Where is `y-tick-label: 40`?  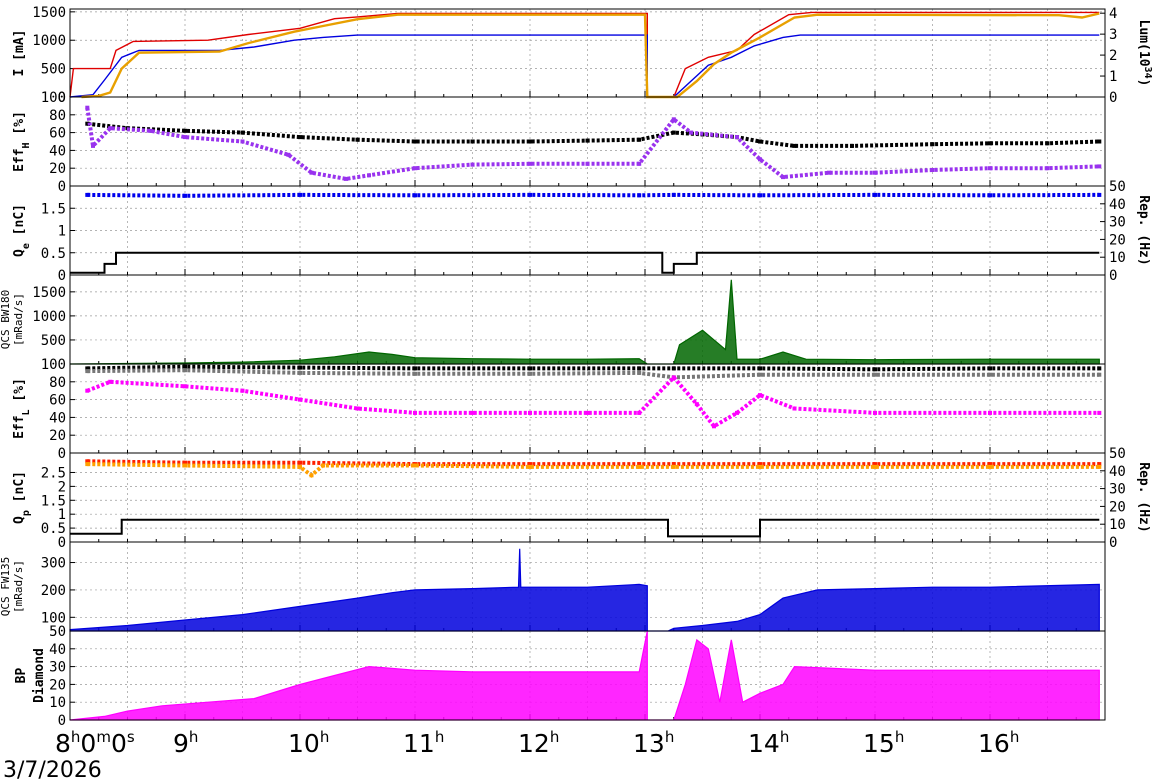 y-tick-label: 40 is located at coordinates (57, 650).